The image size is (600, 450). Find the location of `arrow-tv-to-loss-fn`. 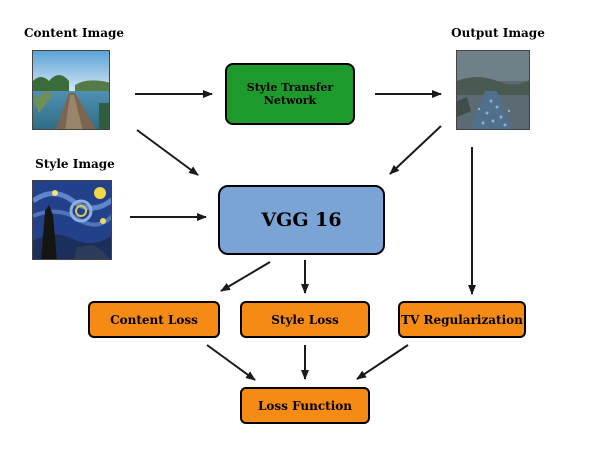

arrow-tv-to-loss-fn is located at coordinates (382, 362).